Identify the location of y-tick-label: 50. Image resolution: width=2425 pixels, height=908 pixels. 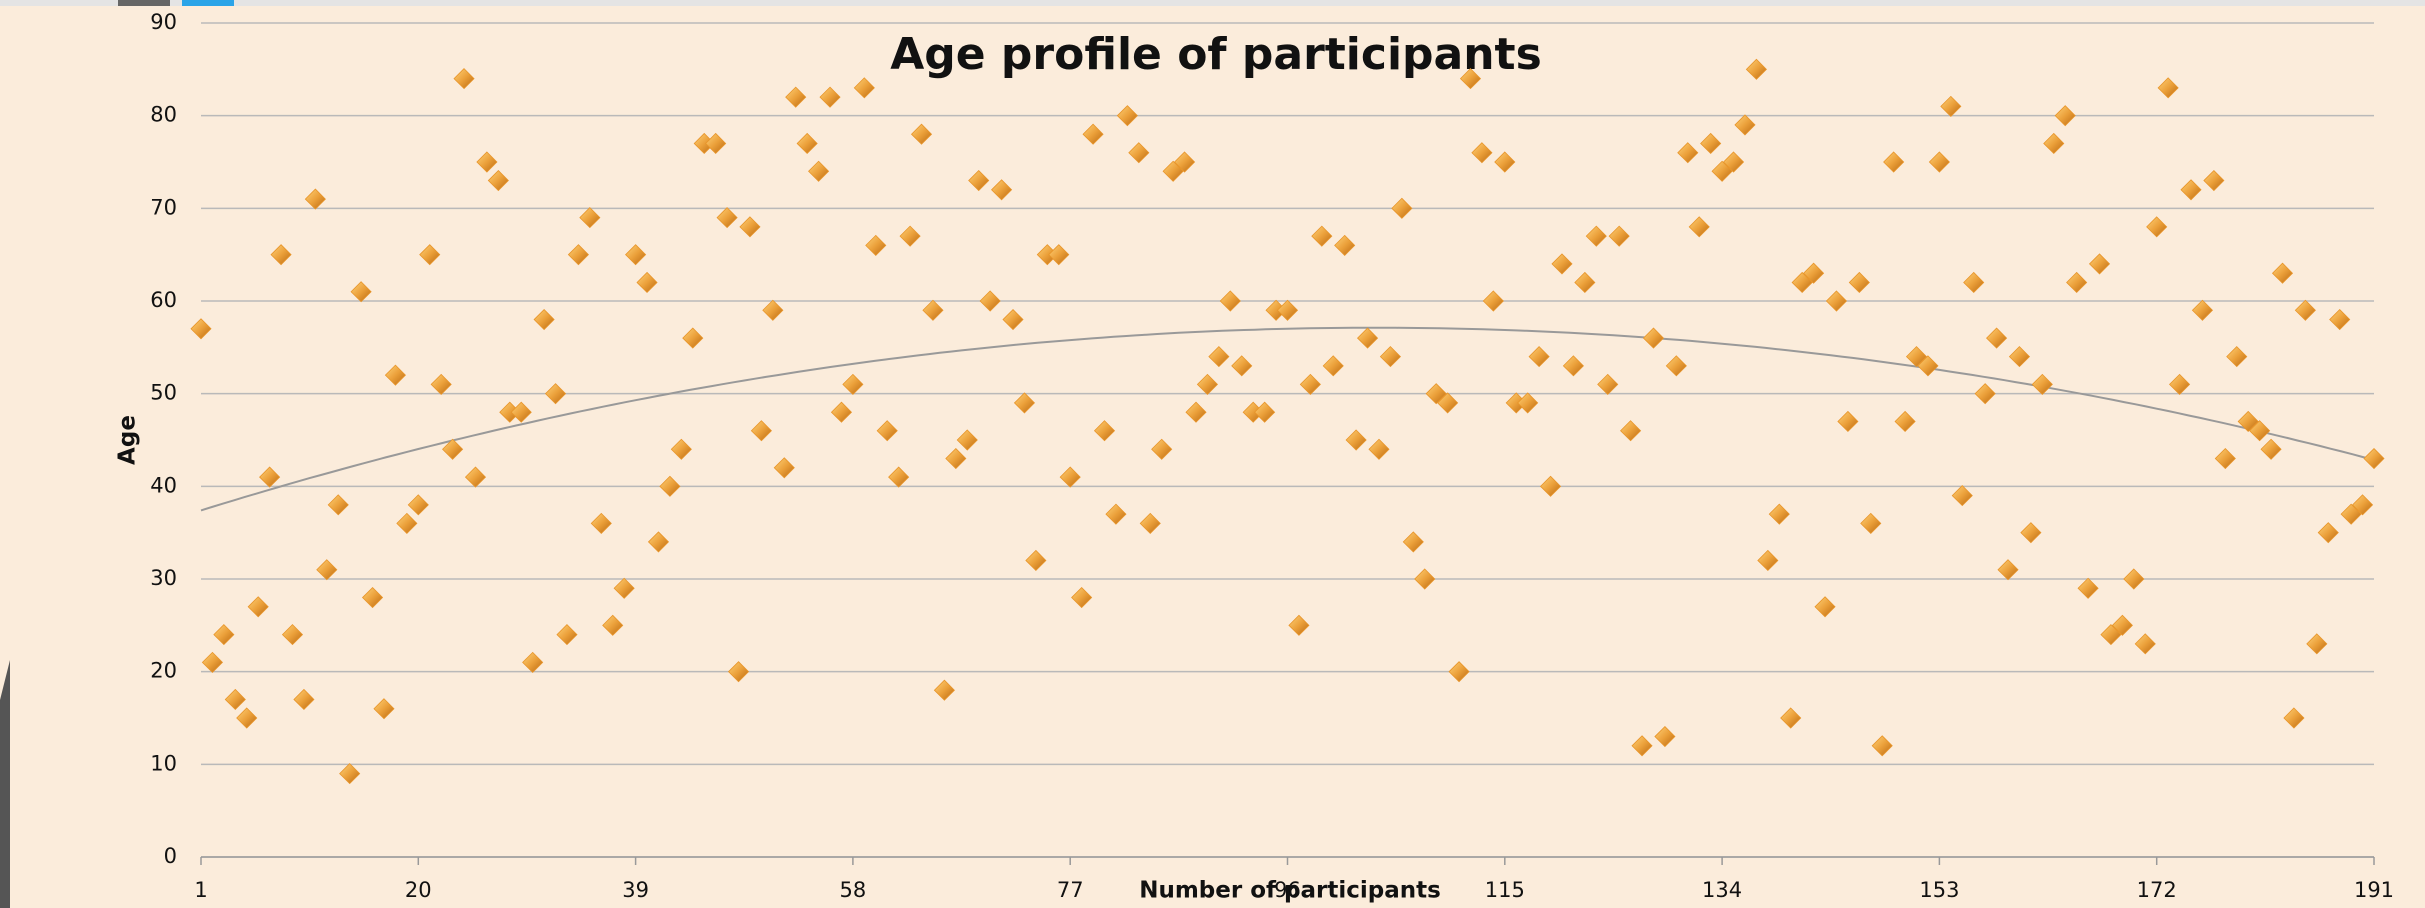
(163, 393).